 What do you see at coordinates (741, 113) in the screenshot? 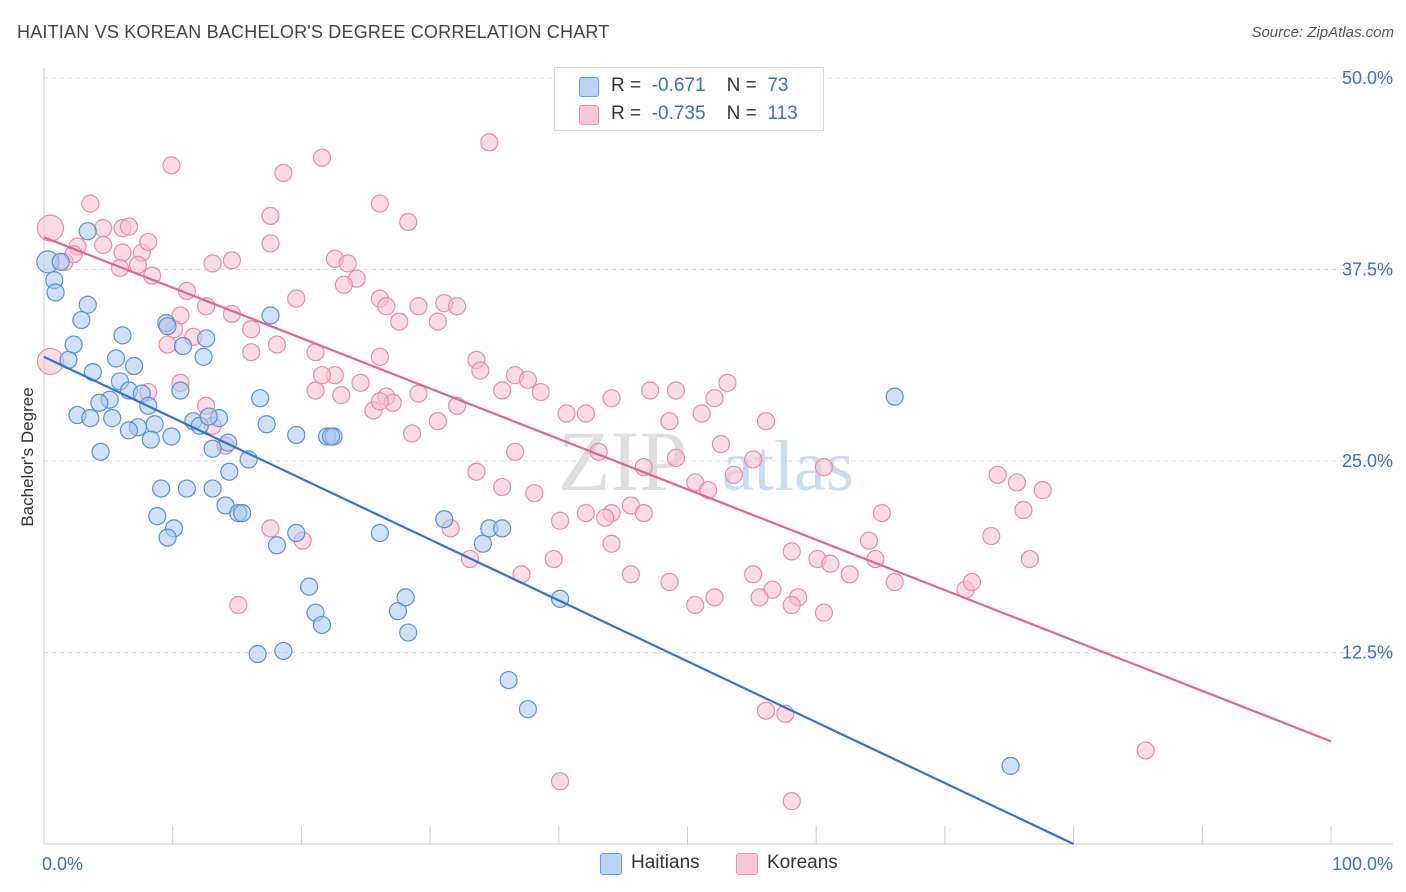
I see `koreans-n-label: N =` at bounding box center [741, 113].